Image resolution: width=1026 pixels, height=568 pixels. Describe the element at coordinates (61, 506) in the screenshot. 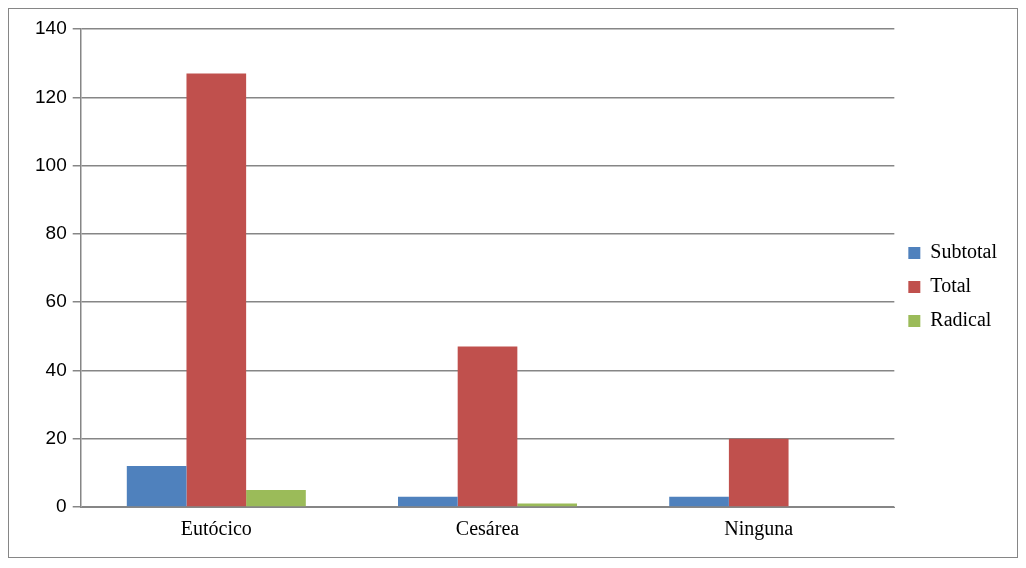

I see `y-tick-label: 0` at that location.